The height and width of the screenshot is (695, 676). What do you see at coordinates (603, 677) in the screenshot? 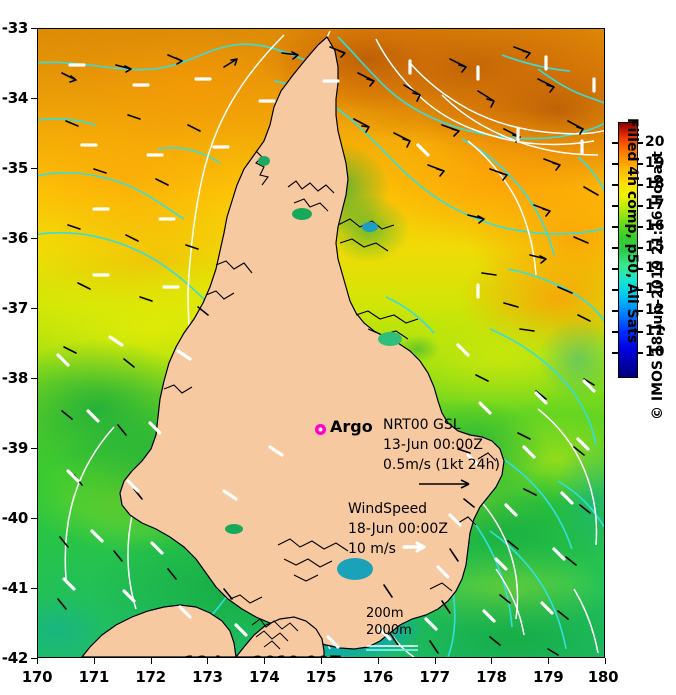
I see `x-tick-label: 180` at bounding box center [603, 677].